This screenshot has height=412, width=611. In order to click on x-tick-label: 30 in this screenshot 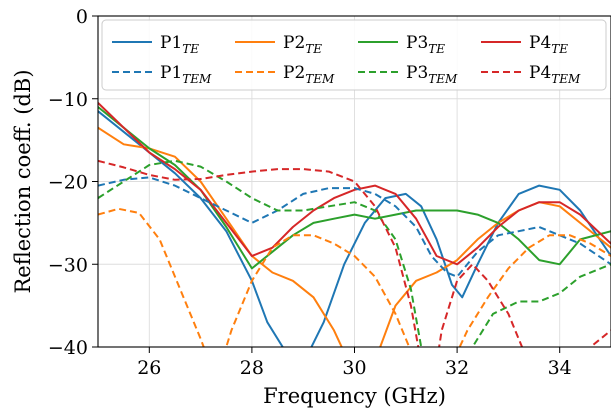, I will do `click(354, 368)`.